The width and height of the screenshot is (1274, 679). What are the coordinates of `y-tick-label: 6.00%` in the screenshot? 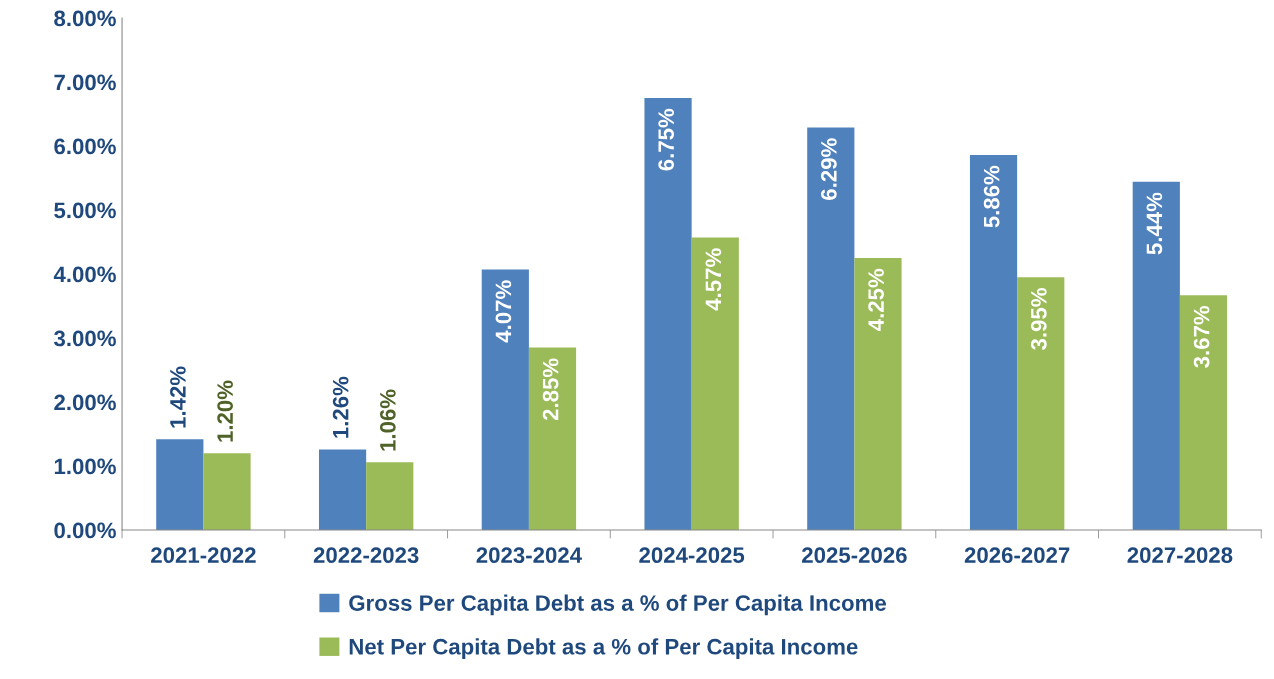 It's located at (85, 146).